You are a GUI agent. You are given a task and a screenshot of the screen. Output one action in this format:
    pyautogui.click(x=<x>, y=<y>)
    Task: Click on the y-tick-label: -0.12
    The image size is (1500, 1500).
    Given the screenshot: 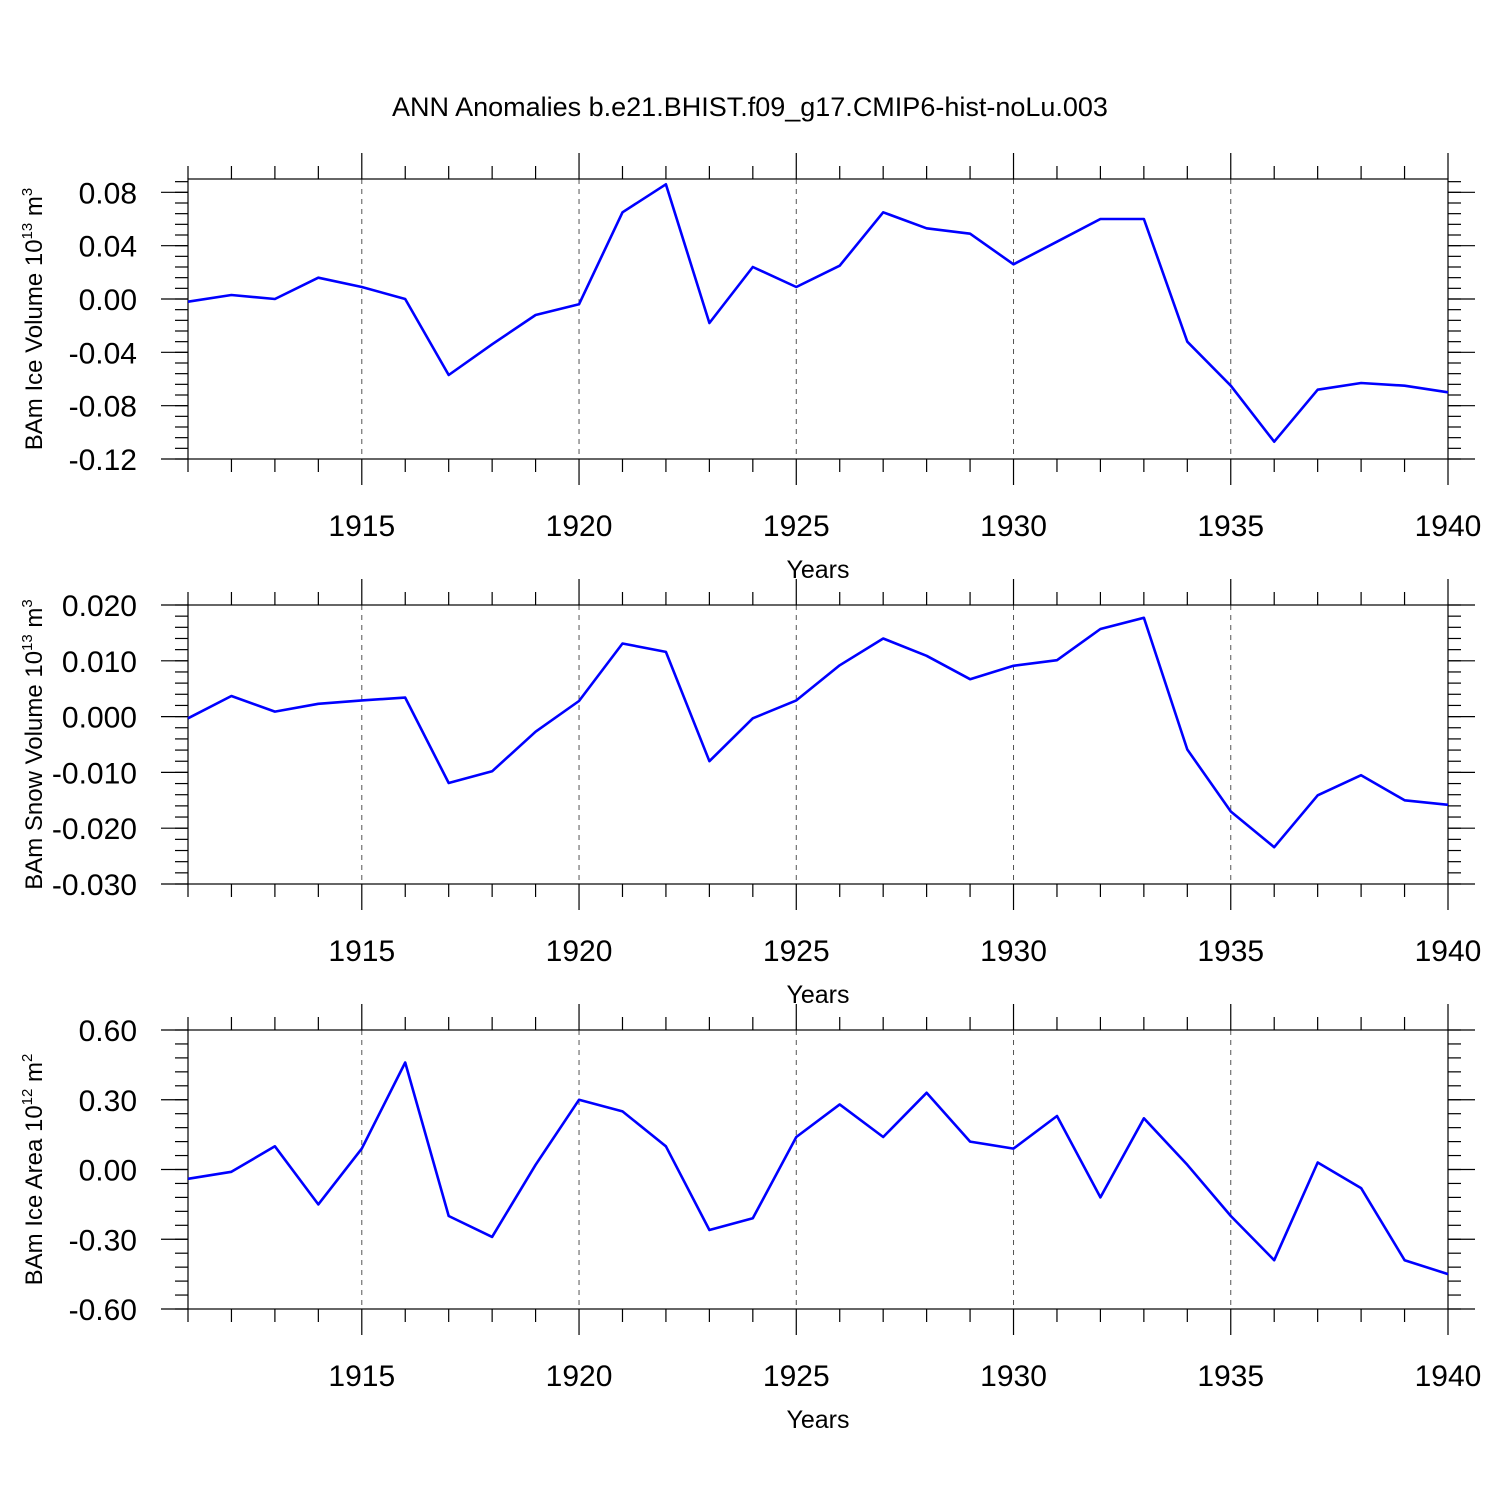 What is the action you would take?
    pyautogui.click(x=103, y=460)
    